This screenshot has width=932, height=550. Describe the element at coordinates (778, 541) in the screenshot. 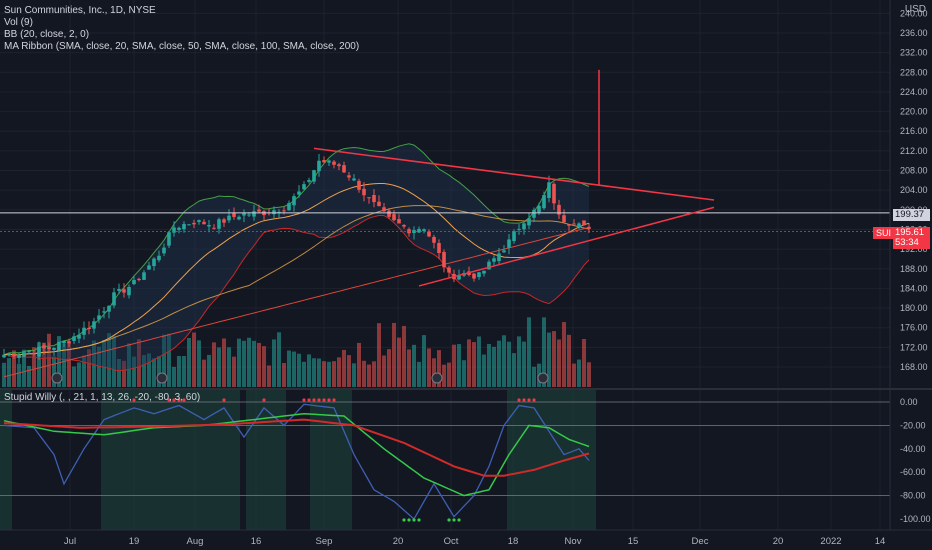

I see `time-tick-label: 20` at that location.